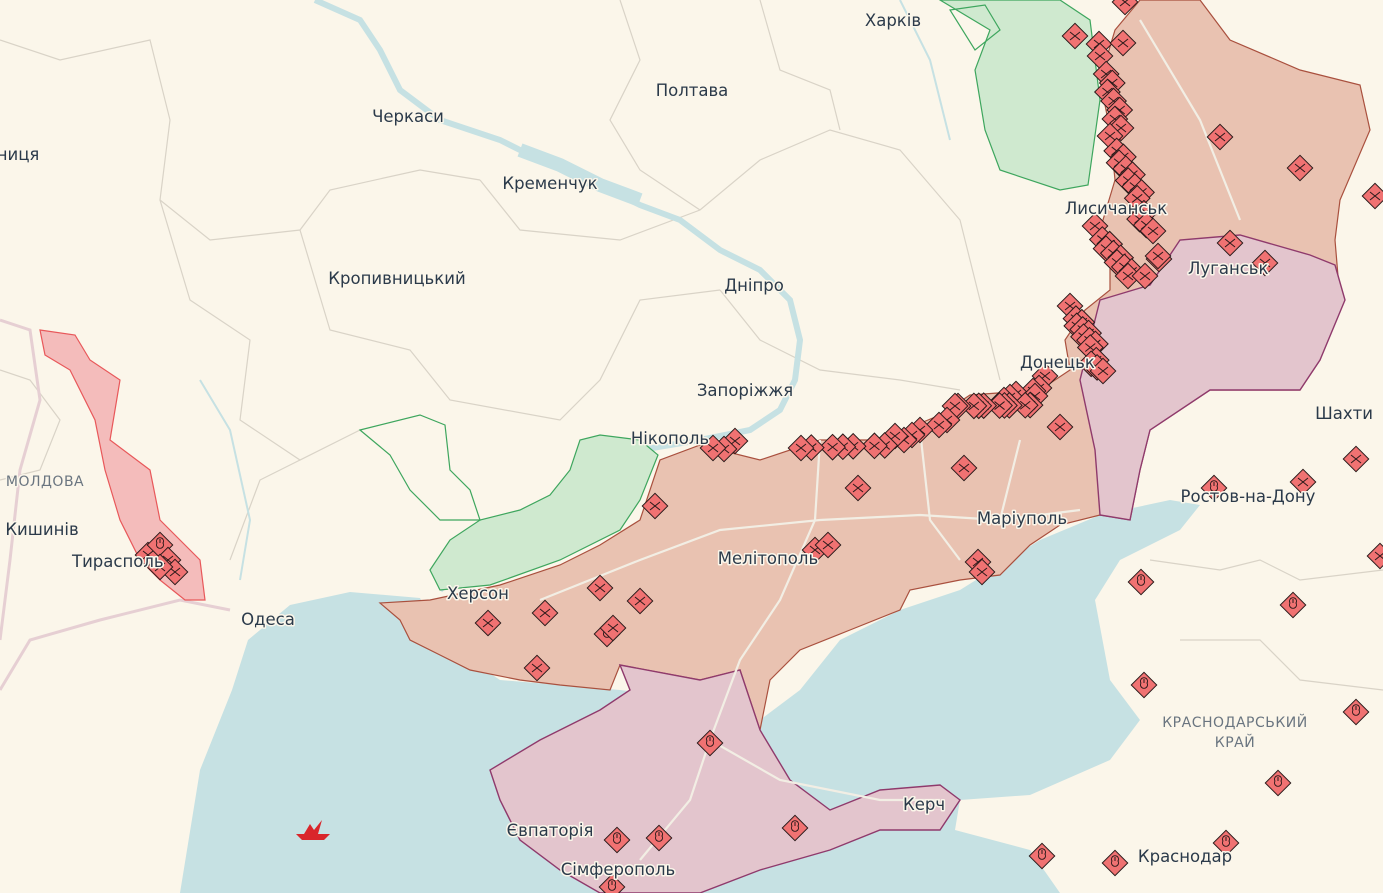 The image size is (1383, 893). What do you see at coordinates (268, 619) in the screenshot?
I see `label-odesa: Одеса` at bounding box center [268, 619].